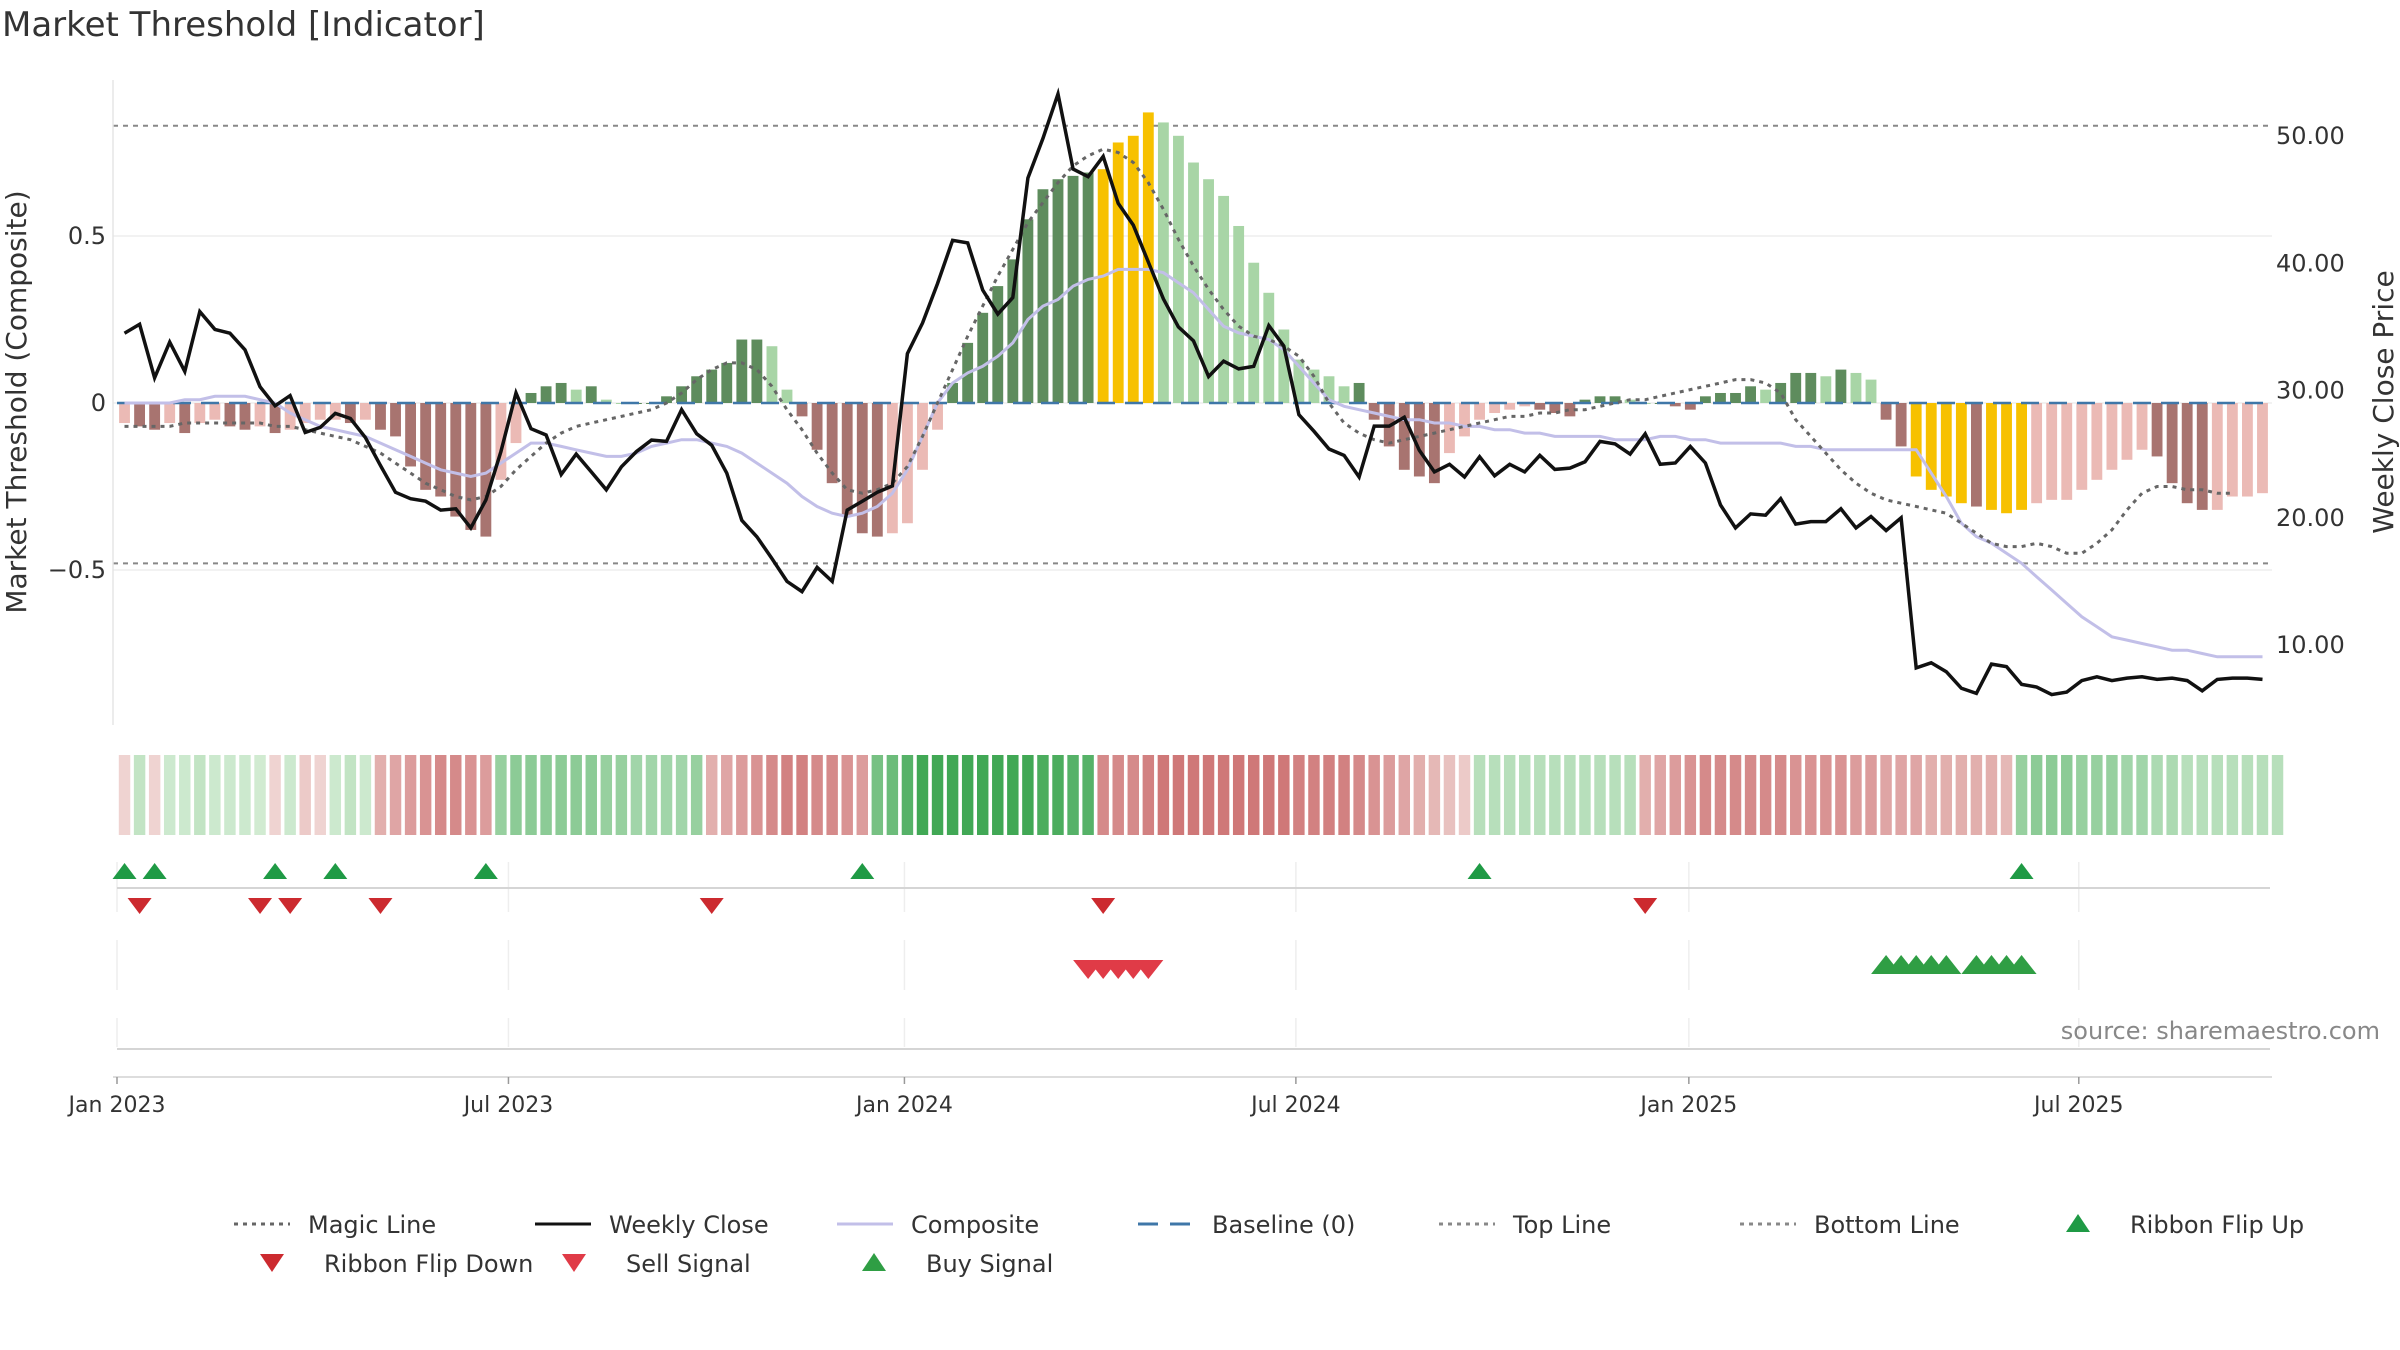 The image size is (2400, 1350). I want to click on legend-item: Ribbon Flip Up, so click(2185, 1225).